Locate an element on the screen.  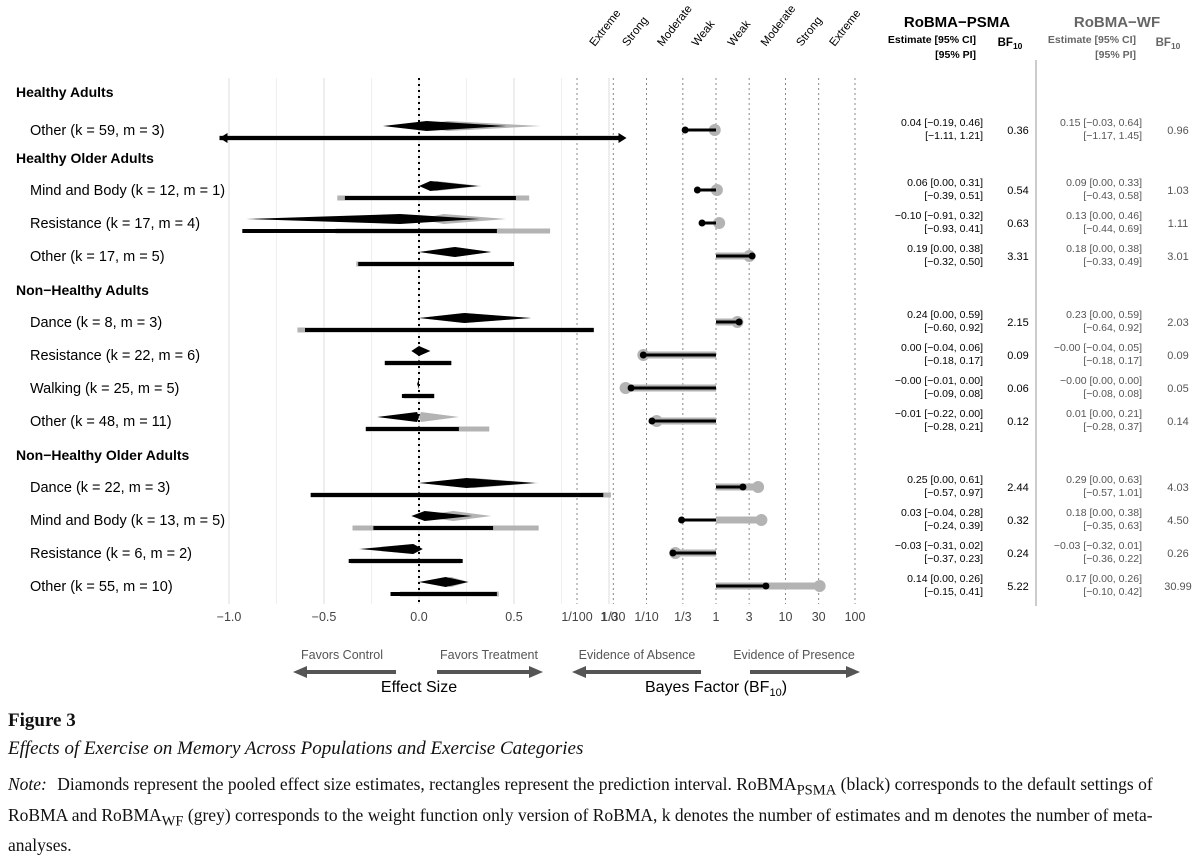
effect-tick-label: −1.0 is located at coordinates (229, 617).